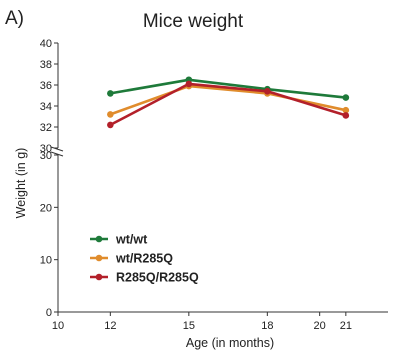  What do you see at coordinates (193, 21) in the screenshot?
I see `chart-title: Mice weight` at bounding box center [193, 21].